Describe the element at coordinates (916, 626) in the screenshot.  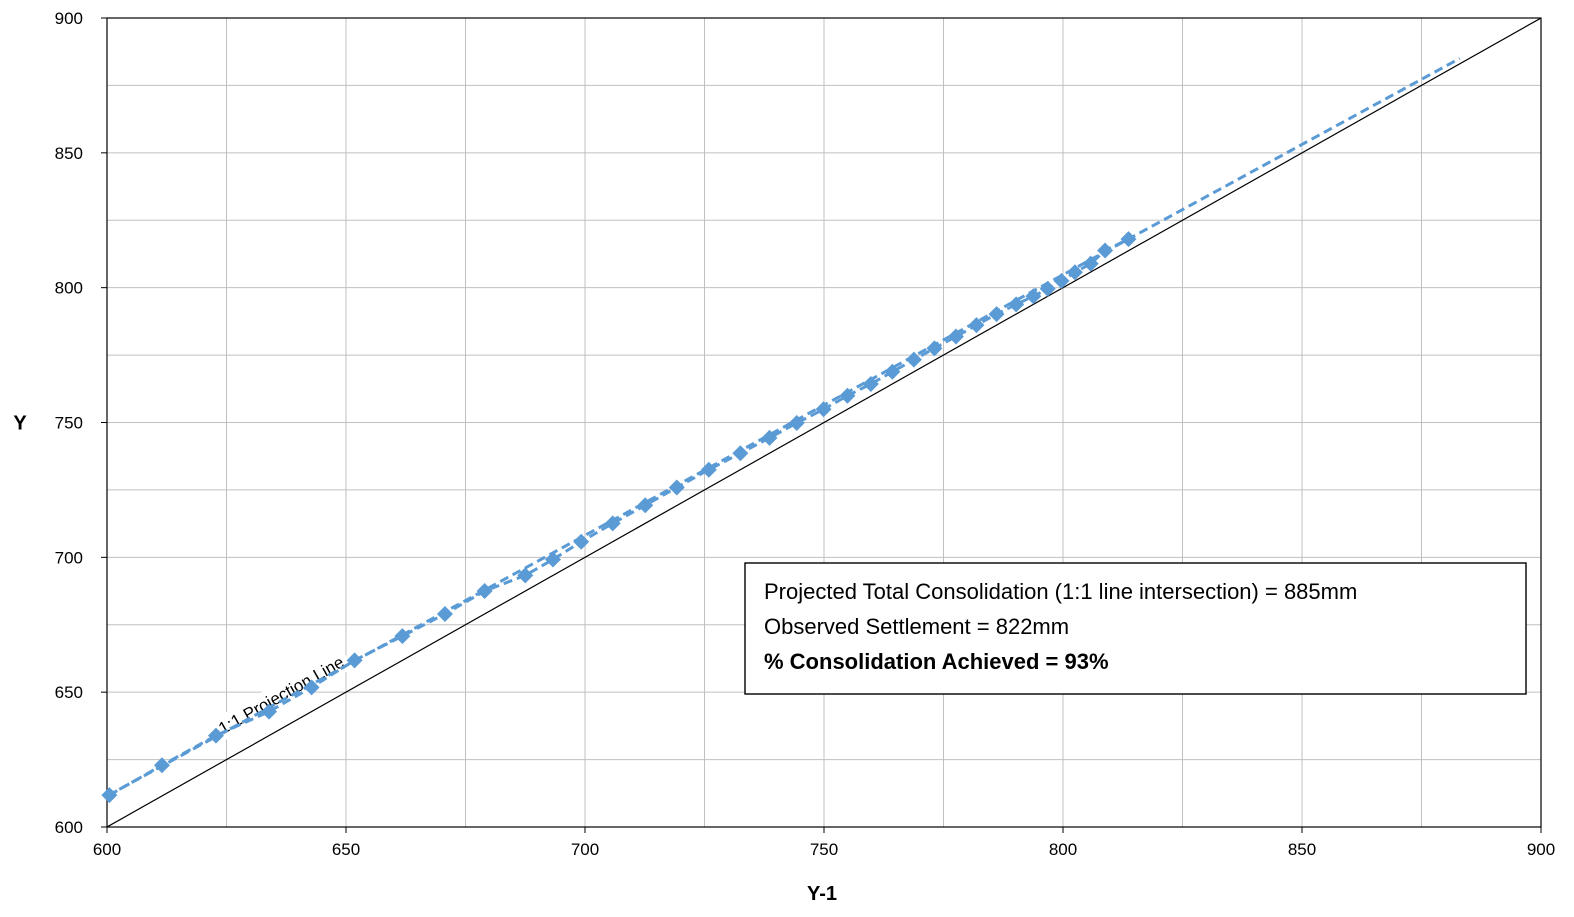
I see `annotation-line-2: Observed Settlement = 822mm` at that location.